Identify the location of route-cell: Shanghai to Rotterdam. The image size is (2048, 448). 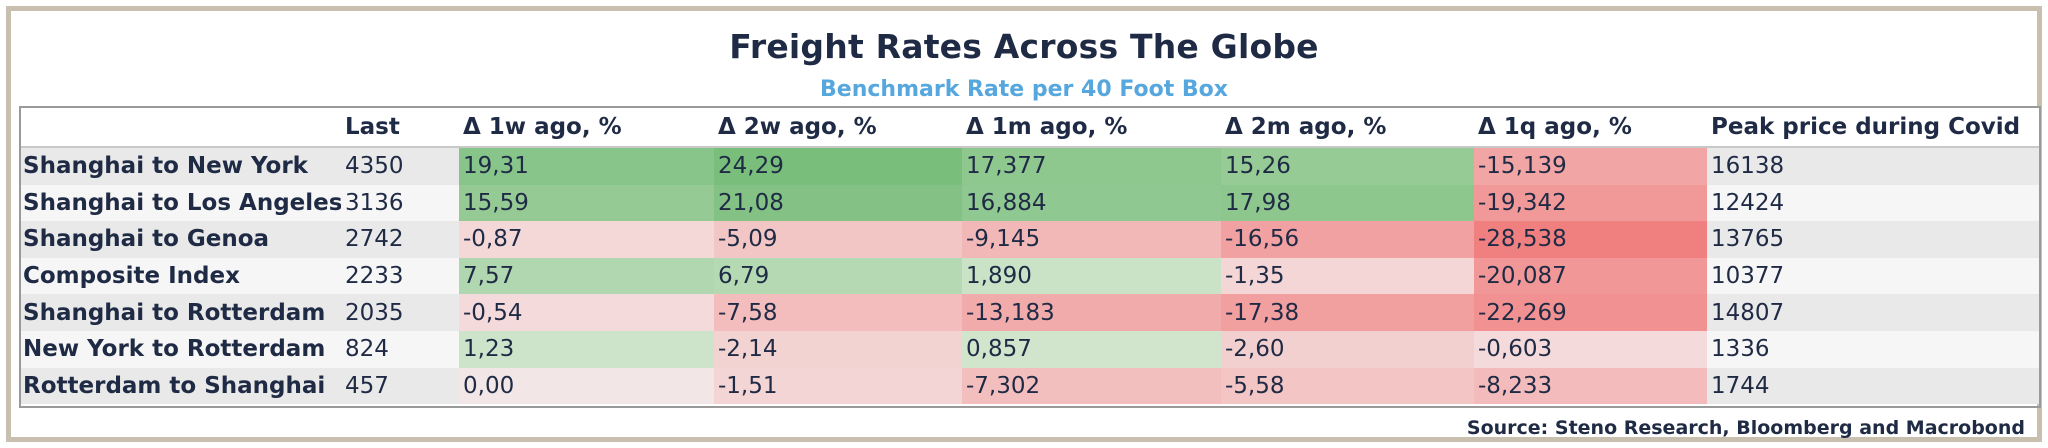
(181, 312).